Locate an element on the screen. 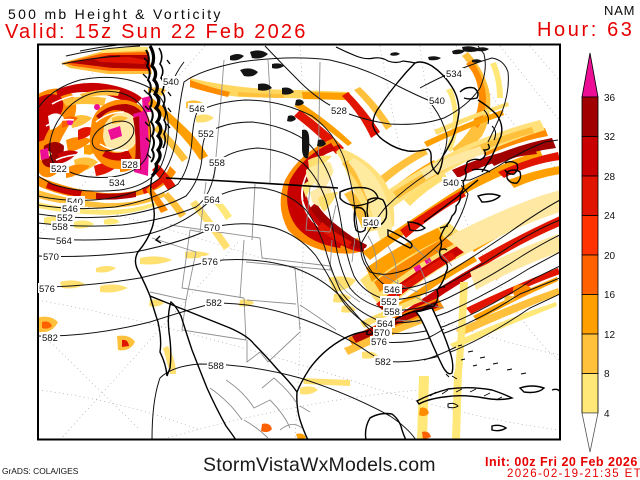 The width and height of the screenshot is (640, 480). svg-text: 4 is located at coordinates (607, 414).